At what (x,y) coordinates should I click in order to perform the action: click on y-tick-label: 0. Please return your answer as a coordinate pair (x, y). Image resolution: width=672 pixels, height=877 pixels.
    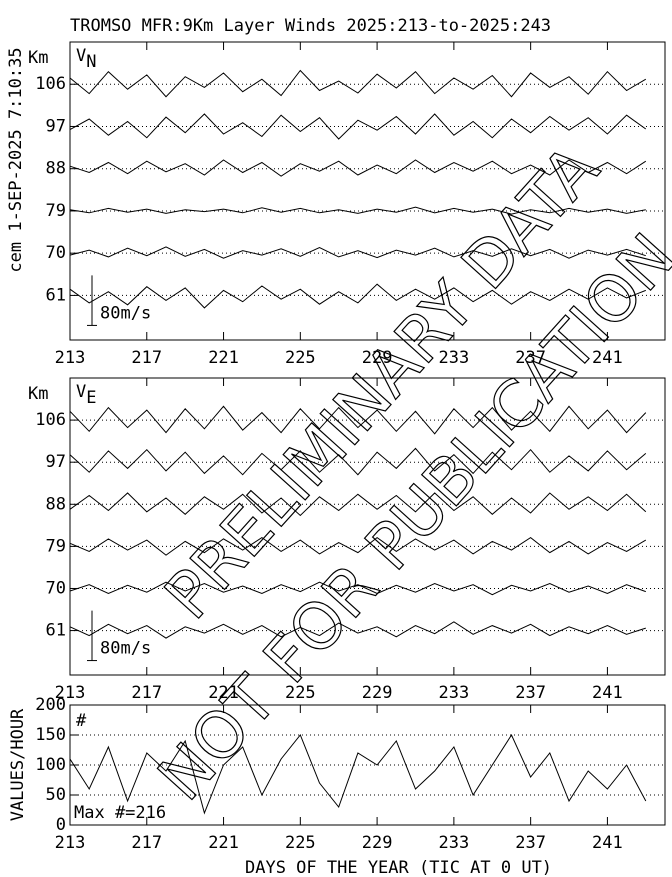
    Looking at the image, I should click on (61, 825).